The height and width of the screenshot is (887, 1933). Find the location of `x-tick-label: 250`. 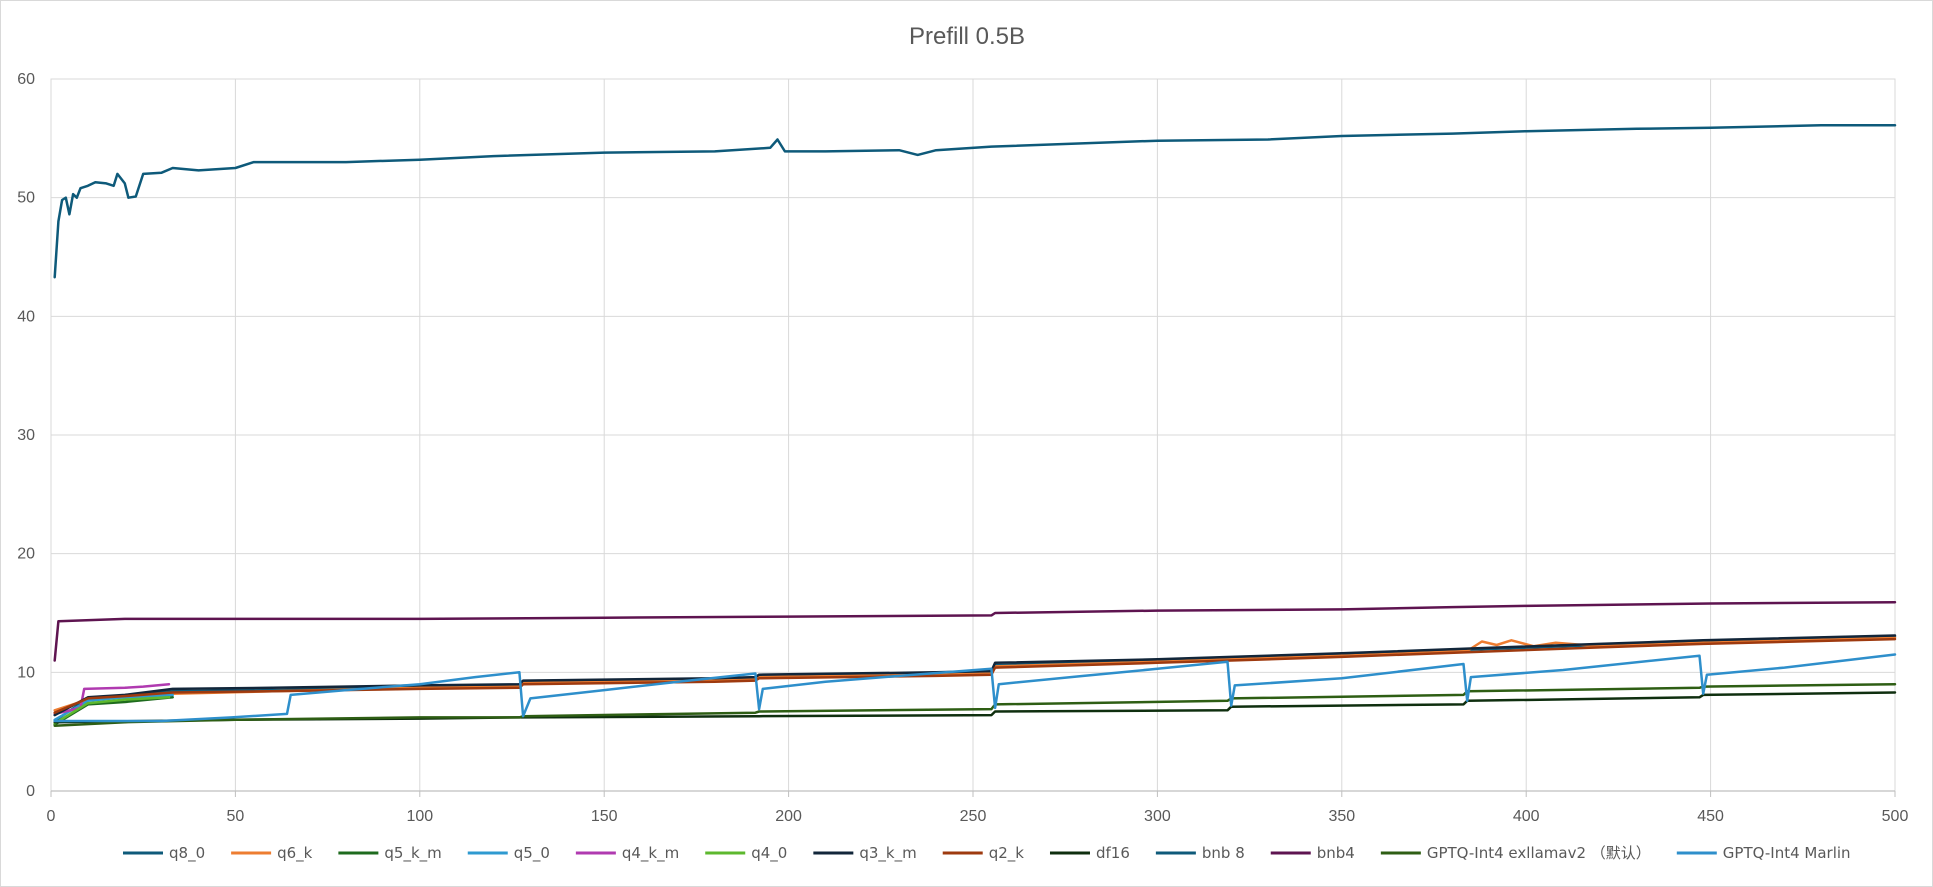

x-tick-label: 250 is located at coordinates (973, 816).